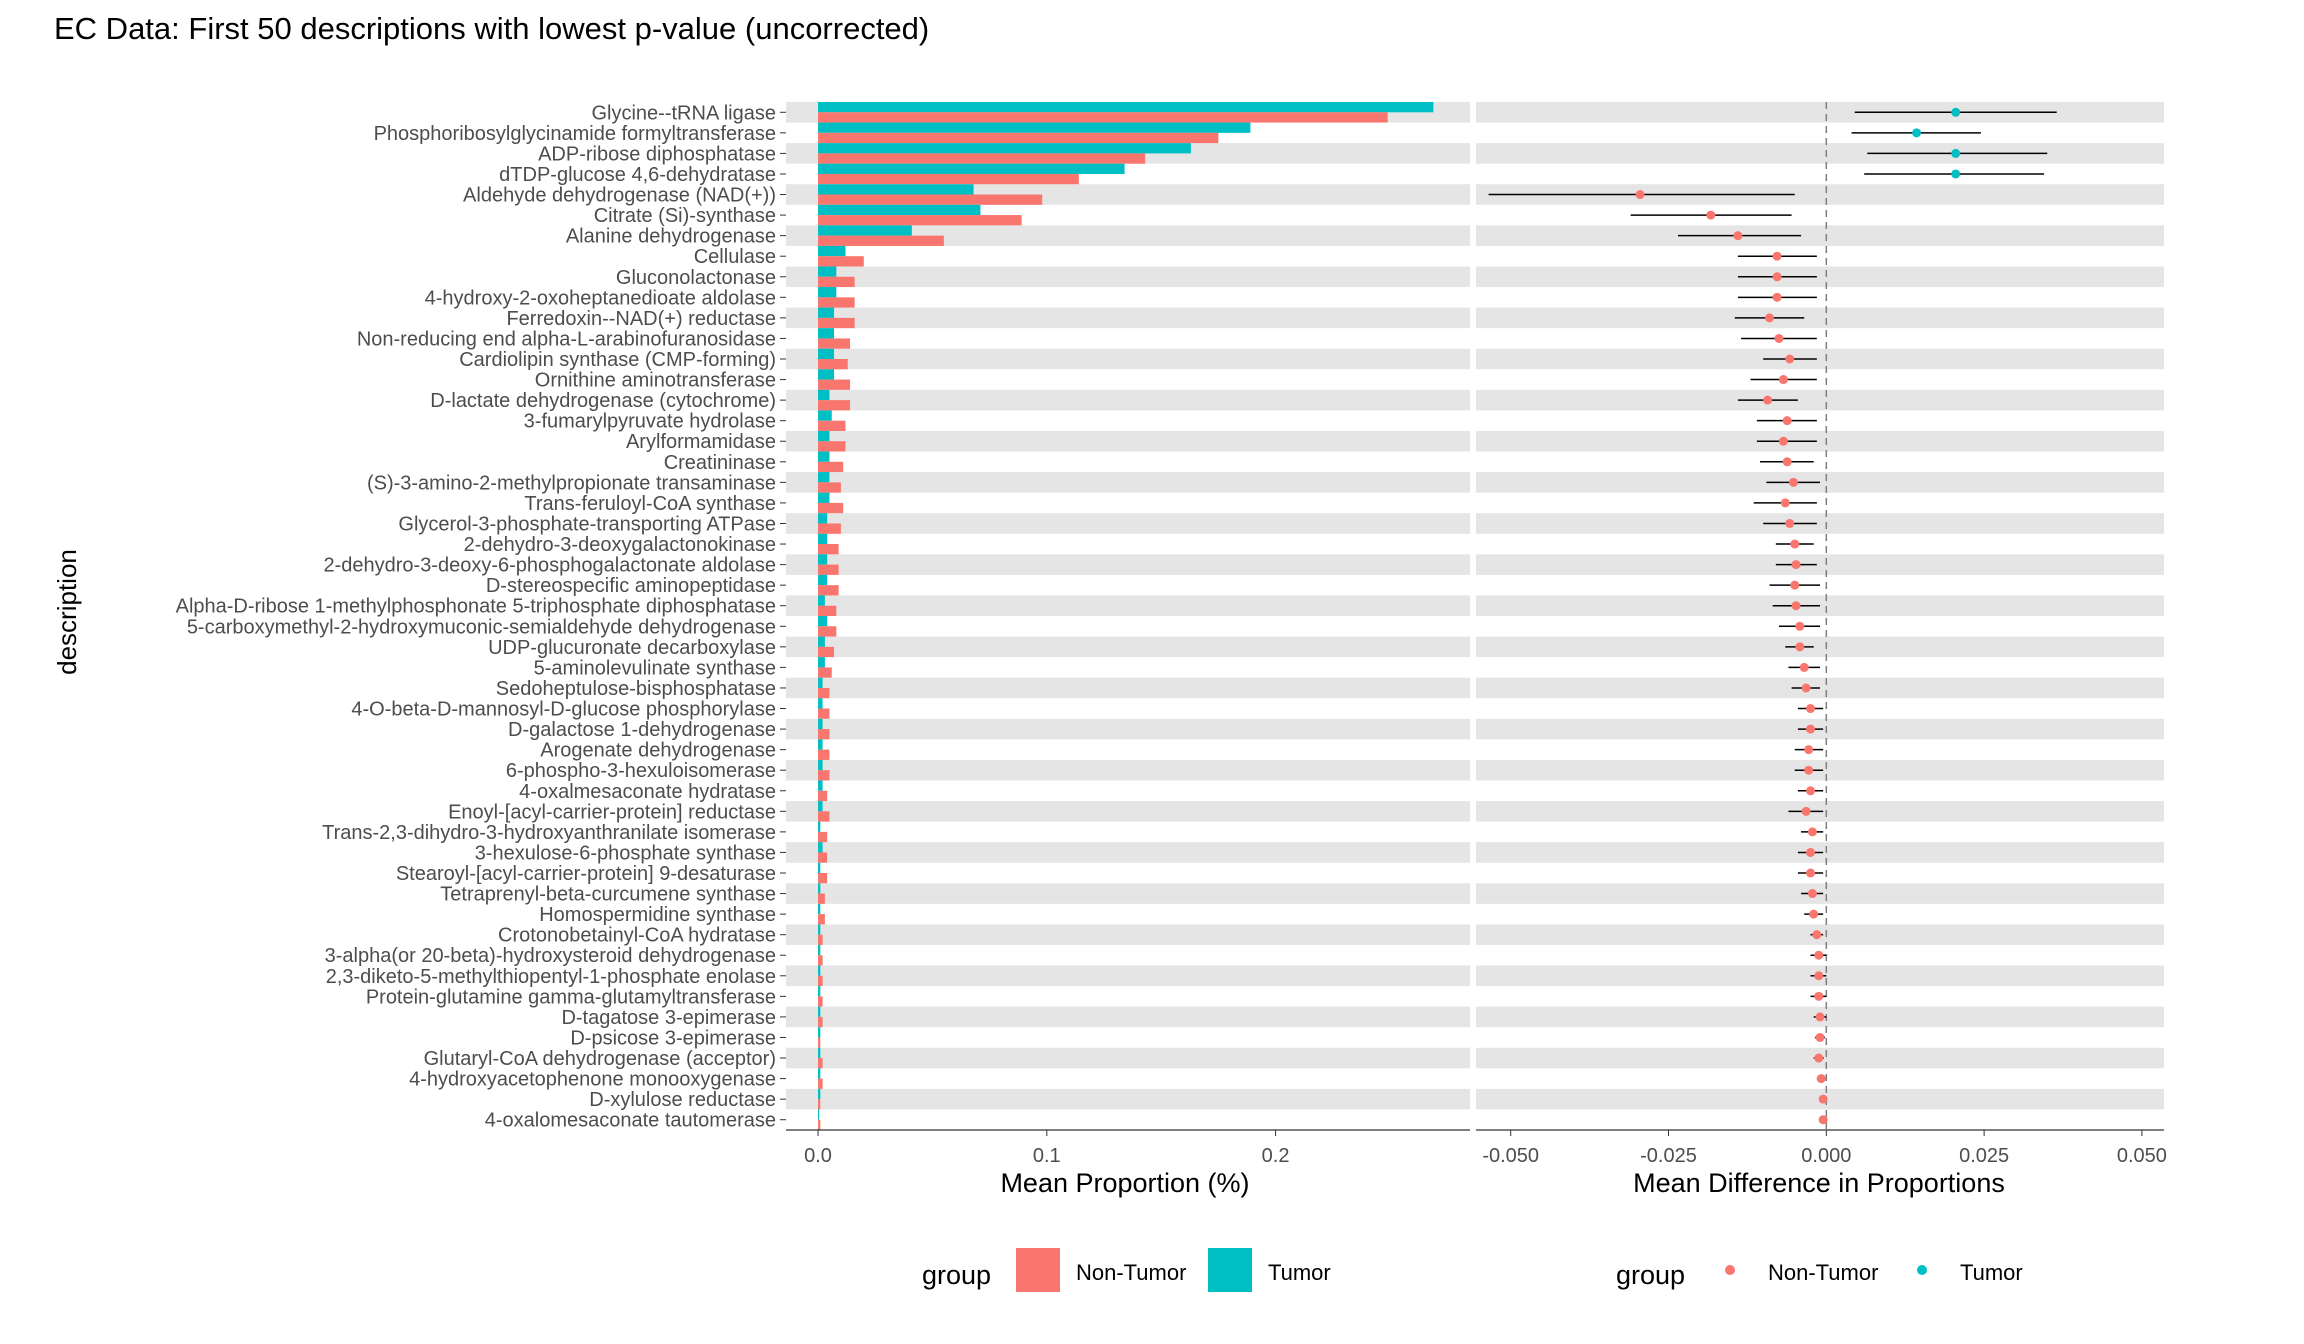 The image size is (2304, 1344). What do you see at coordinates (673, 1038) in the screenshot?
I see `category-label: D-psicose 3-epimerase` at bounding box center [673, 1038].